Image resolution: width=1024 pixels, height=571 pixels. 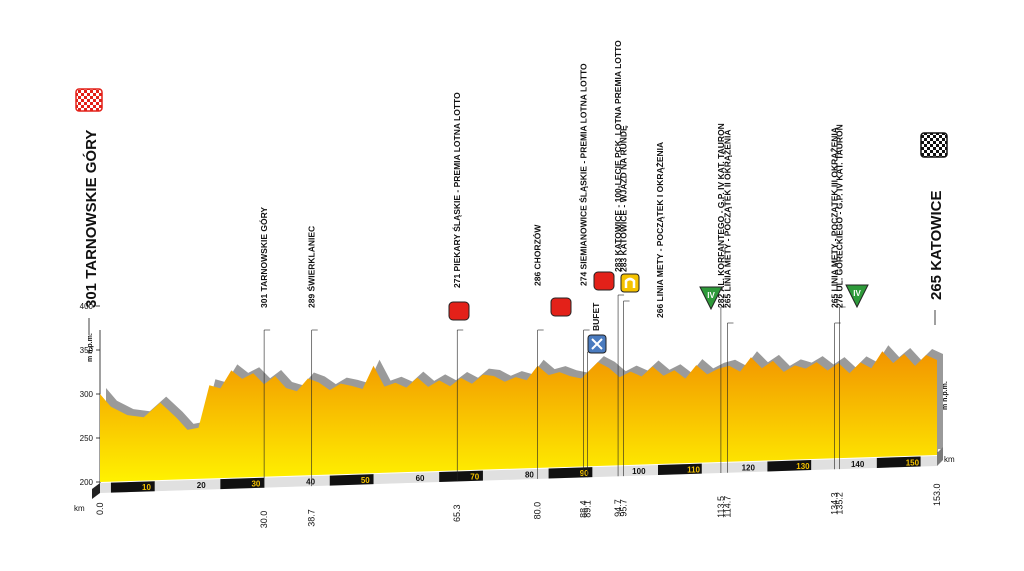 I want to click on route-point: 266 LINIA METY - POCZĄTEK I OKRĄŻENIA, so click(x=660, y=230).